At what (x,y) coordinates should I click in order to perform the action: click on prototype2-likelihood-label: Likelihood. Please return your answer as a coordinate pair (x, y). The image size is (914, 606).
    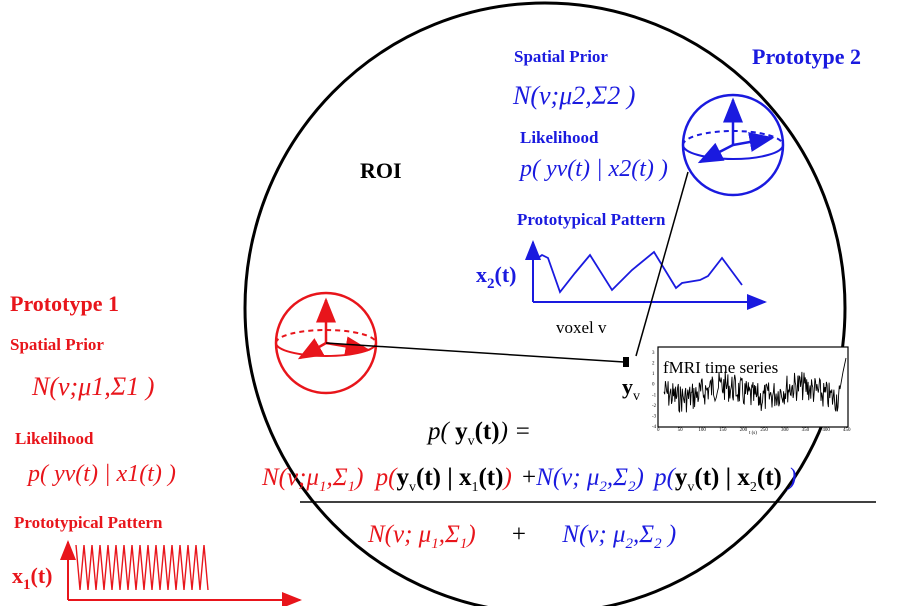
    Looking at the image, I should click on (559, 137).